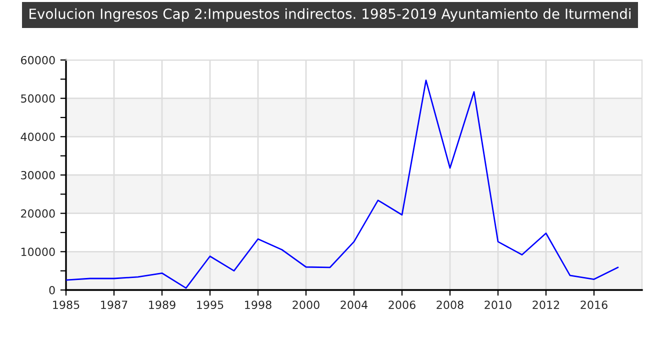 The height and width of the screenshot is (350, 660). I want to click on x-tick-label: 2004, so click(354, 305).